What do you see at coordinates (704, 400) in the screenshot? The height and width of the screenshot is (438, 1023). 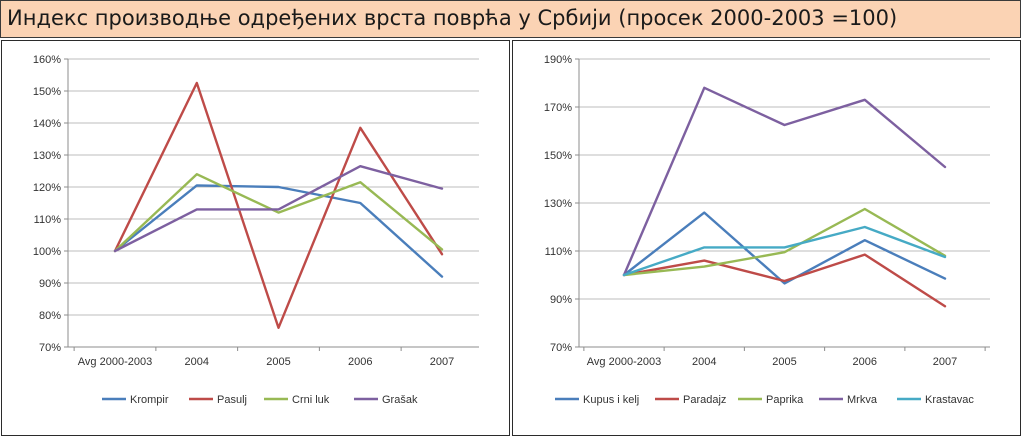 I see `legend-label: Paradajz` at bounding box center [704, 400].